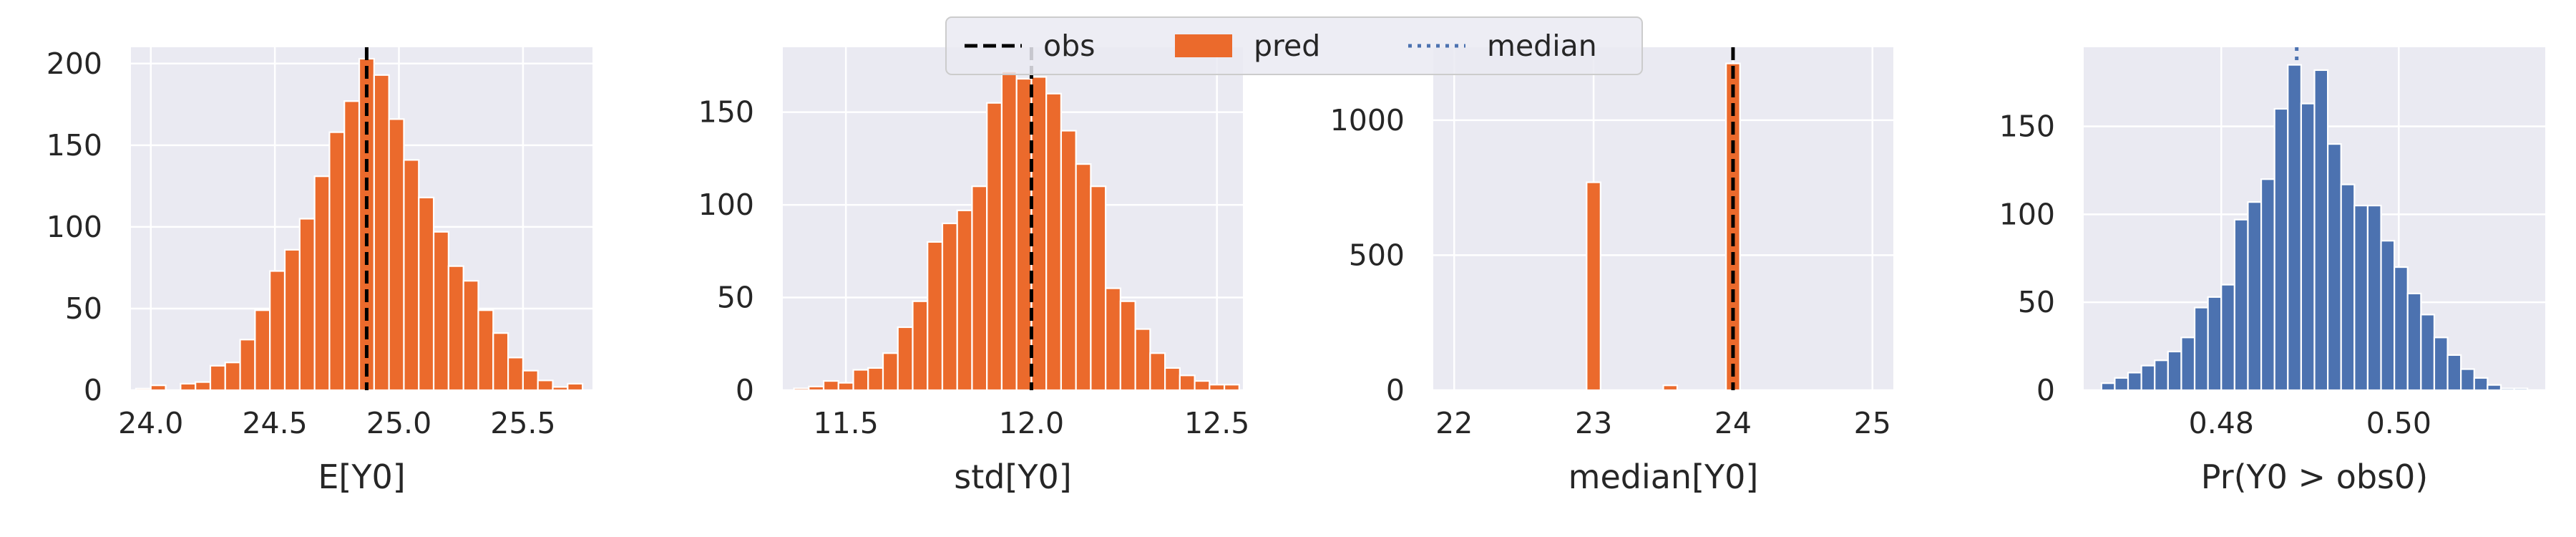 This screenshot has height=537, width=2576. What do you see at coordinates (1247, 46) in the screenshot?
I see `legend-item-pred: pred` at bounding box center [1247, 46].